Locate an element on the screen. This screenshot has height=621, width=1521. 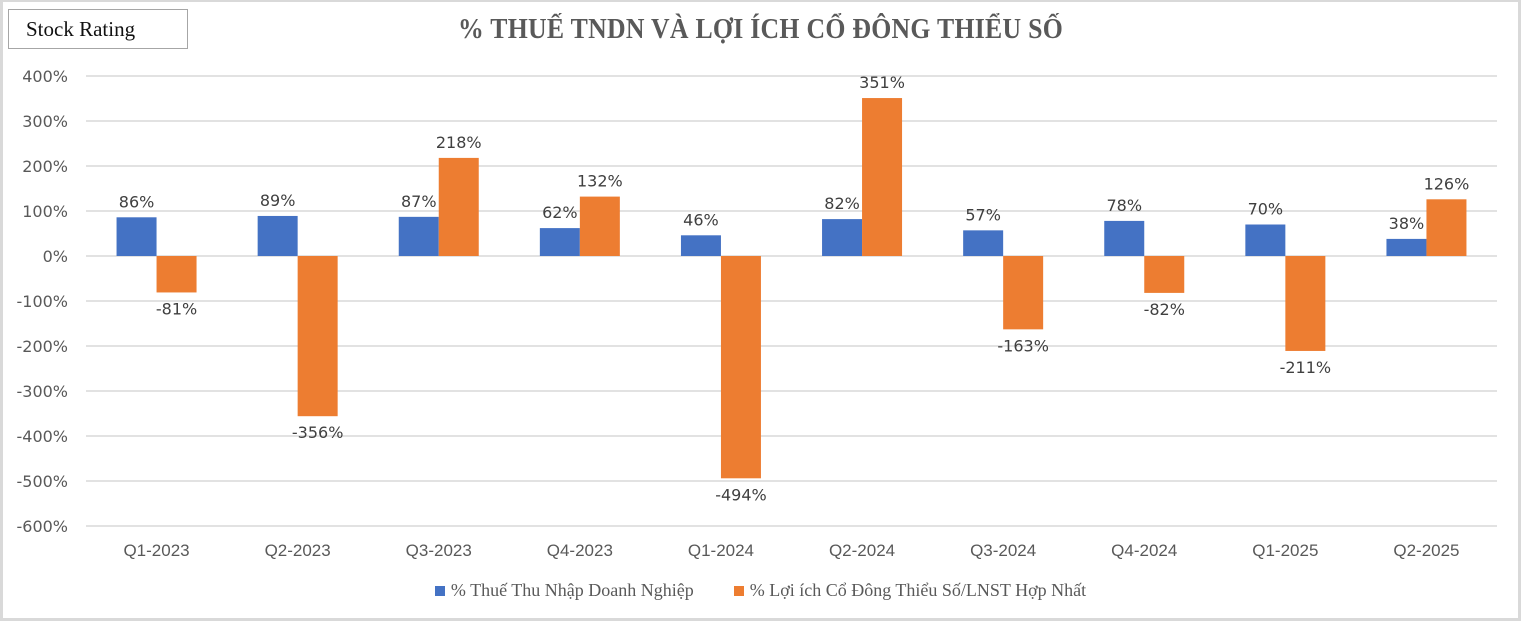
x-tick-label: Q1-2023 is located at coordinates (156, 550).